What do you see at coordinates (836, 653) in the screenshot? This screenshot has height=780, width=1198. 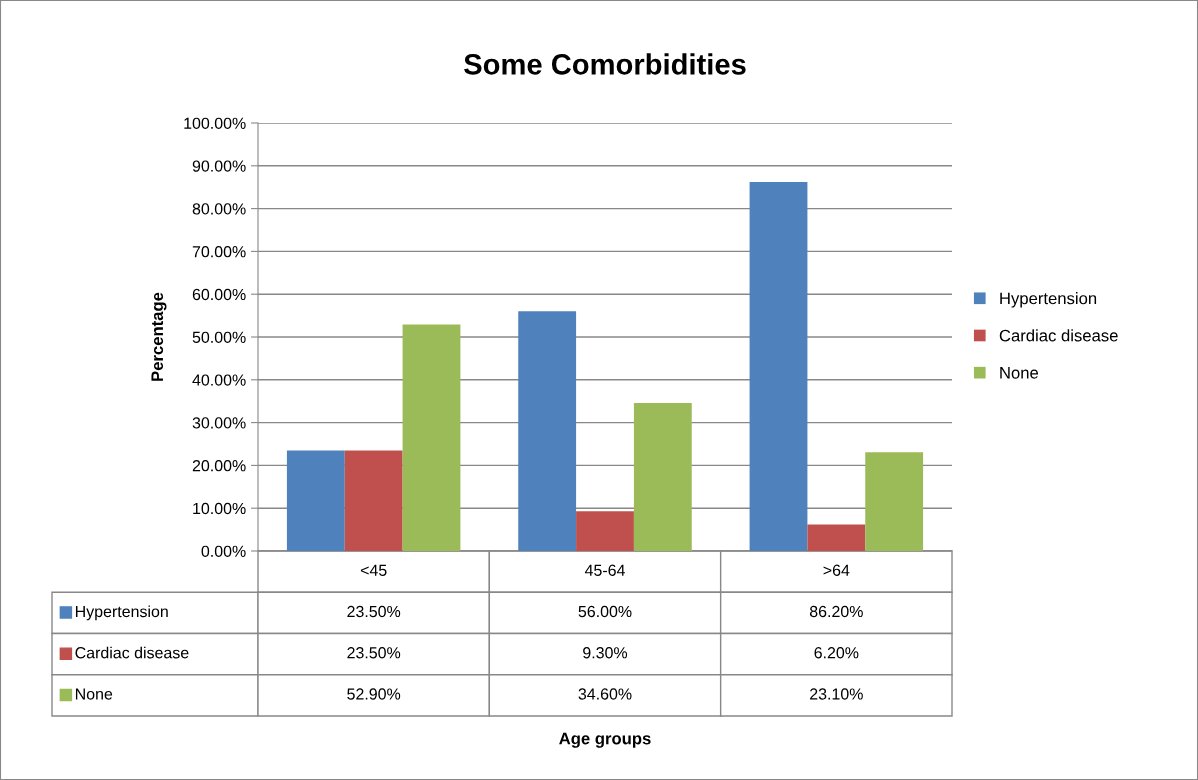 I see `data-label: 6.20%` at bounding box center [836, 653].